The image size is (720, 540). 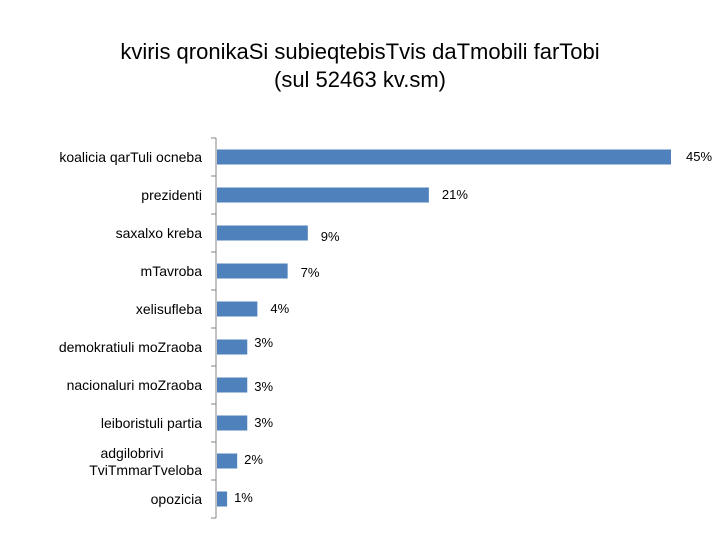 I want to click on data-label: 9%, so click(x=330, y=236).